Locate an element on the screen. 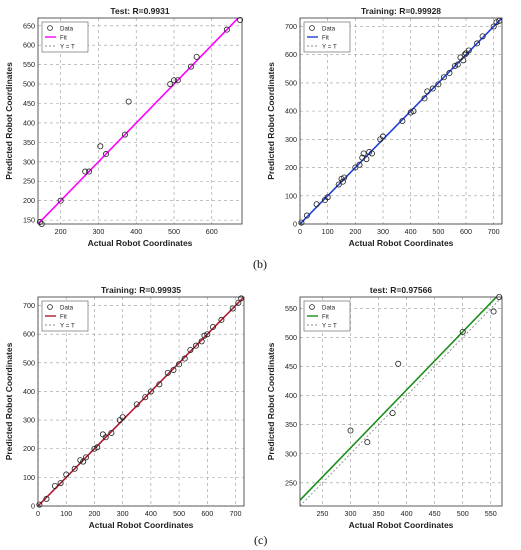  x-tick-label: 300 is located at coordinates (383, 231).